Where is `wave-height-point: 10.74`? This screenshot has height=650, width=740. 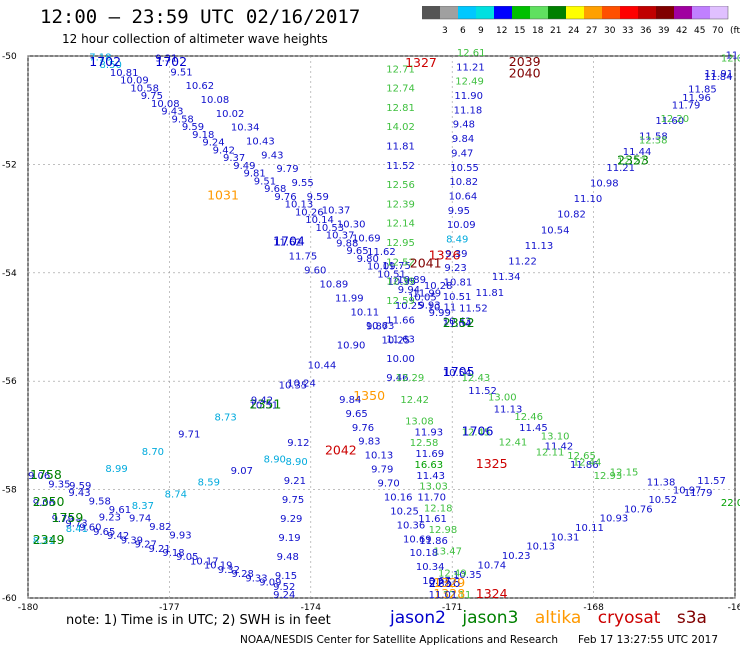 wave-height-point: 10.74 is located at coordinates (491, 565).